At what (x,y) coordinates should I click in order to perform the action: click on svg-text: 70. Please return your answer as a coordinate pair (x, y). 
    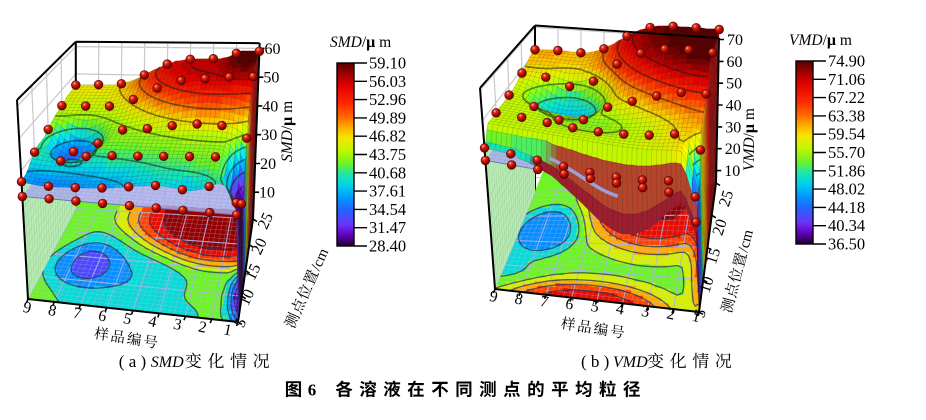
    Looking at the image, I should click on (735, 40).